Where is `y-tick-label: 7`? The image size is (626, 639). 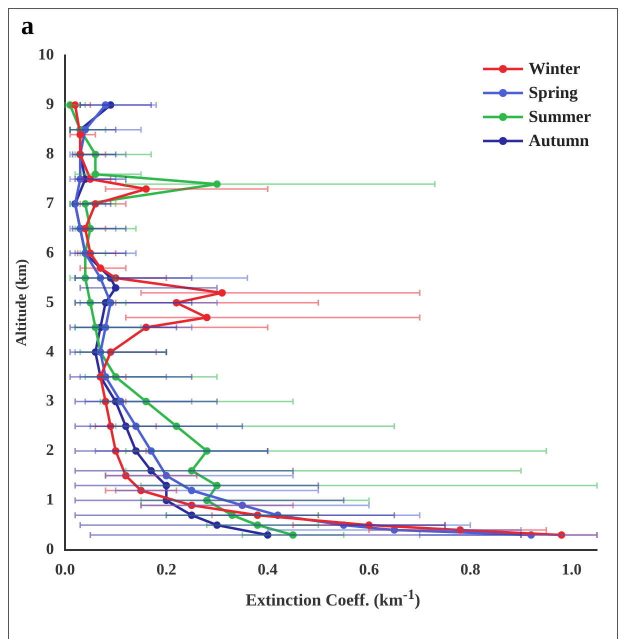 y-tick-label: 7 is located at coordinates (50, 203).